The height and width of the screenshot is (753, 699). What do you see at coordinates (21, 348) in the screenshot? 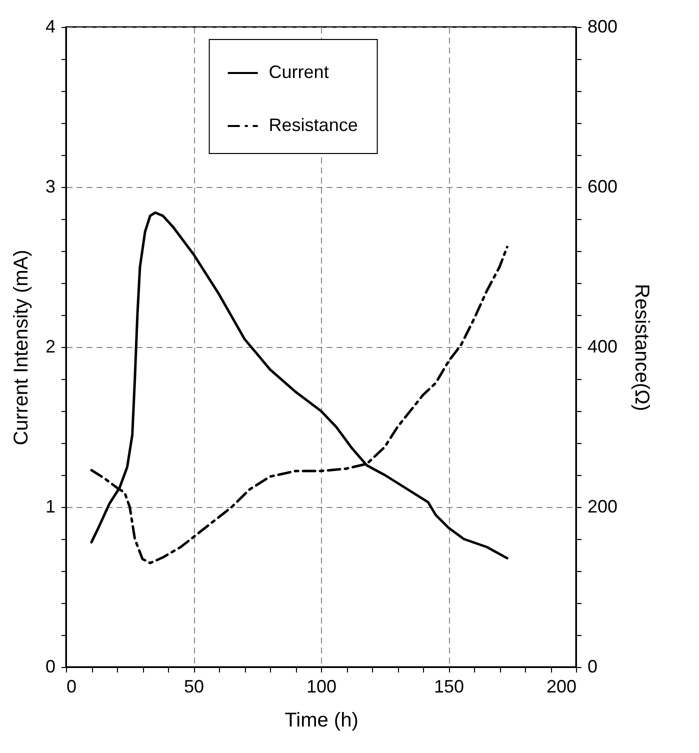
I see `y-axis-title: Current Intensity (mA)` at bounding box center [21, 348].